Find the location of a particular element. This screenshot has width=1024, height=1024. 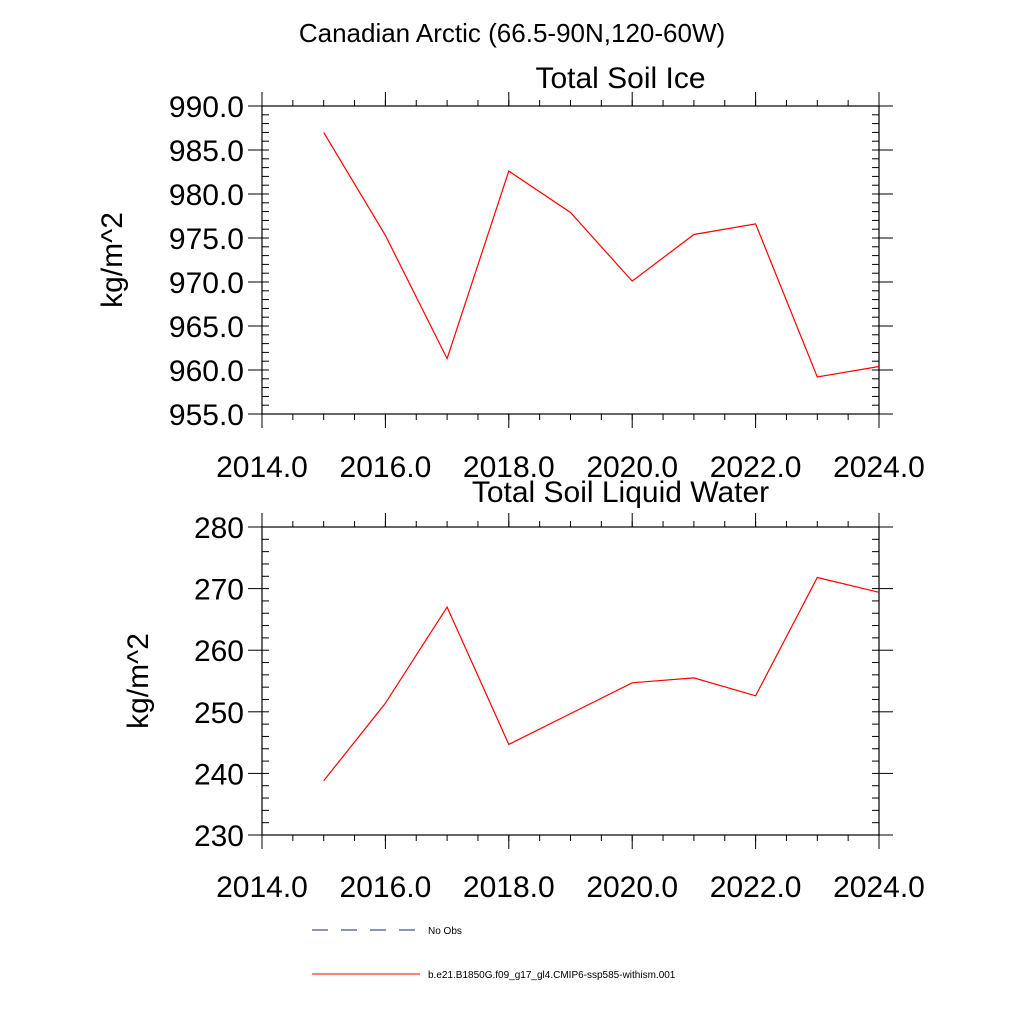

y-tick-label: 240 is located at coordinates (219, 774).